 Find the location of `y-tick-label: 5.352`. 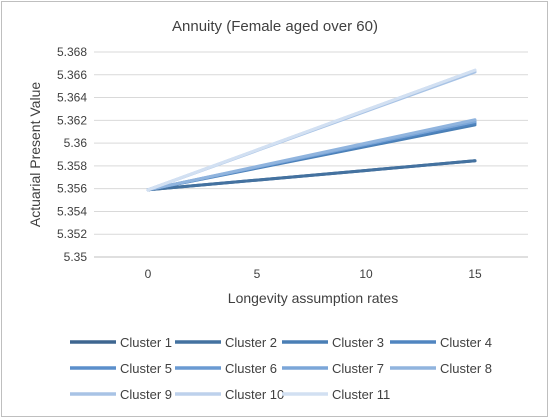

y-tick-label: 5.352 is located at coordinates (72, 234).